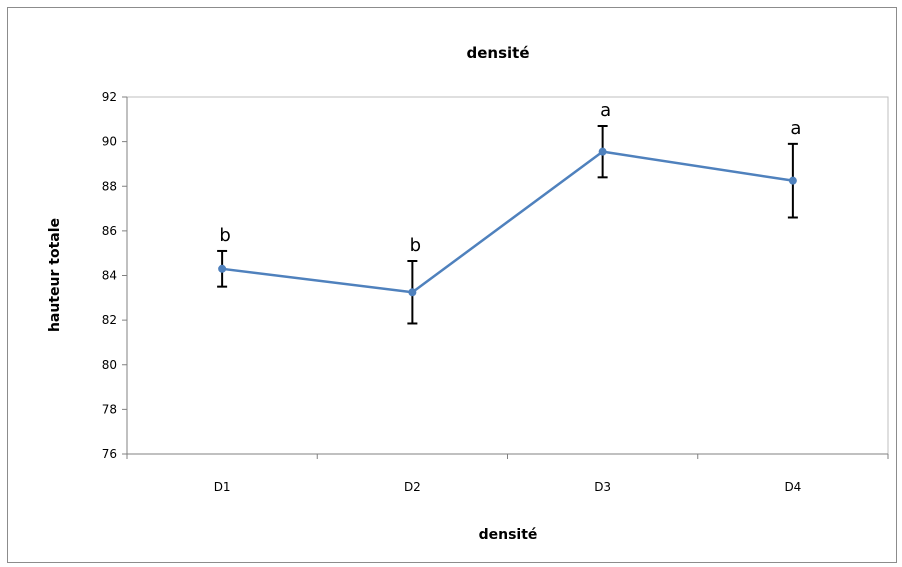 This screenshot has width=902, height=567. What do you see at coordinates (792, 487) in the screenshot?
I see `x-tick-label: D4` at bounding box center [792, 487].